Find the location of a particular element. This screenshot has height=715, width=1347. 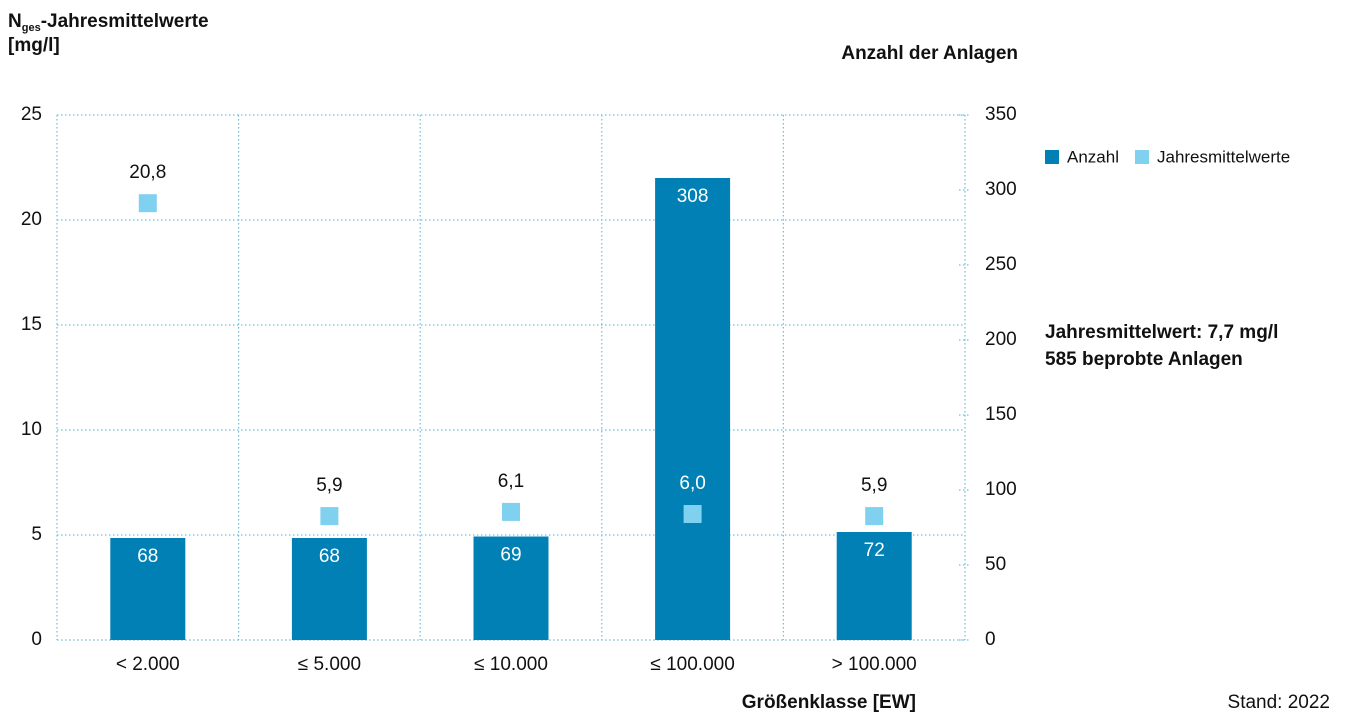

legend-label: Jahresmittelwerte is located at coordinates (1223, 156).